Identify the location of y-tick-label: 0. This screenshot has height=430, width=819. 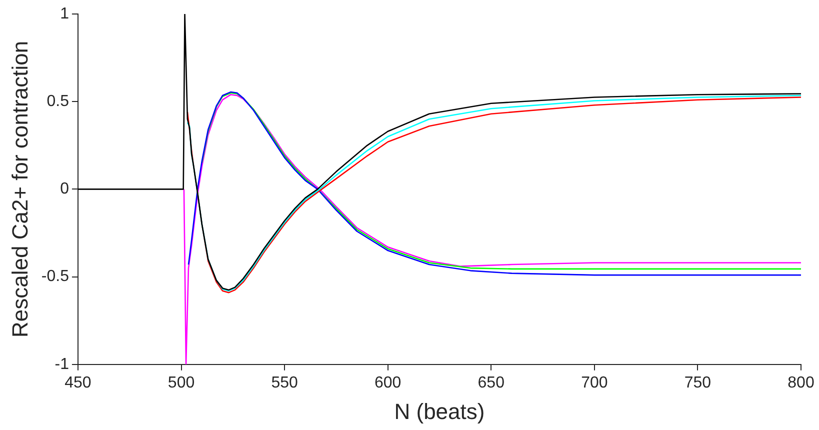
(65, 189).